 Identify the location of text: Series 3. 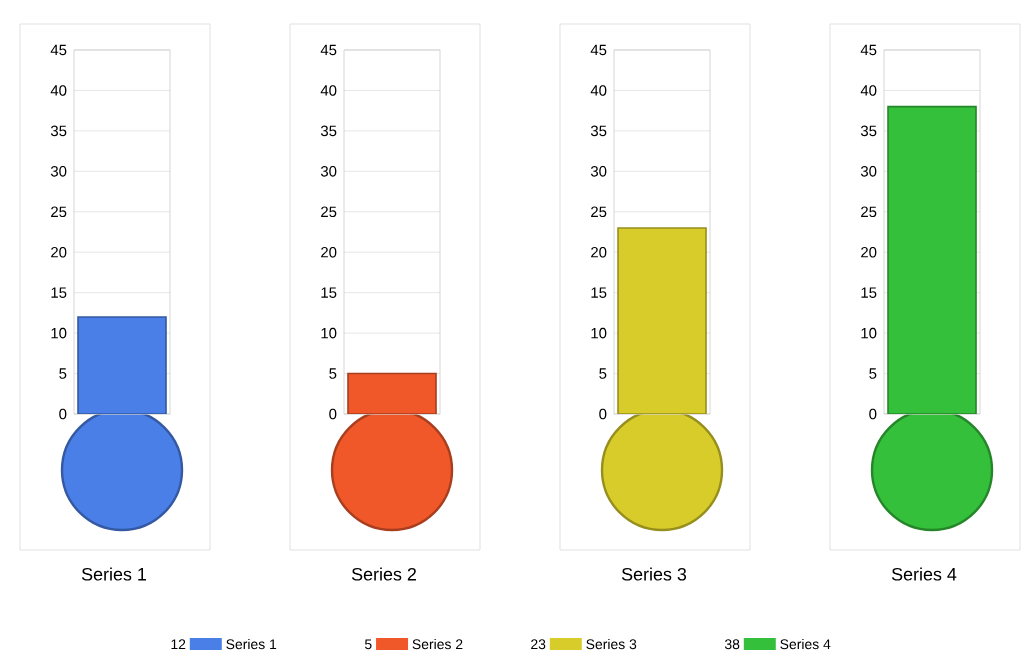
(654, 574).